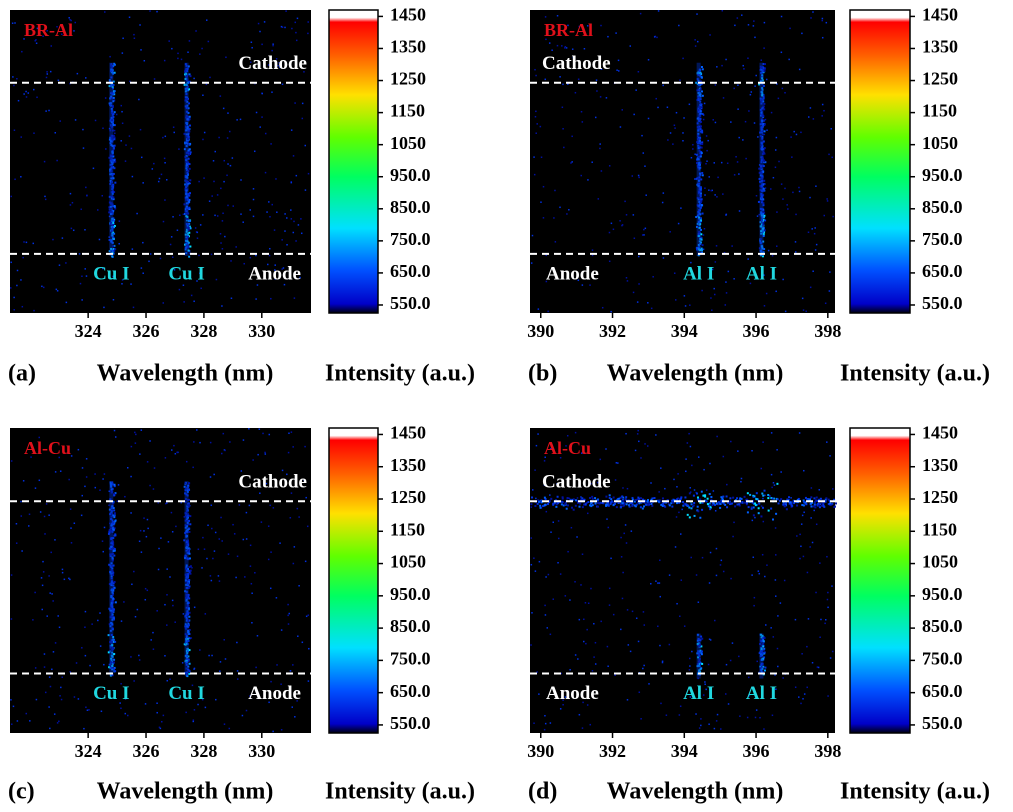  What do you see at coordinates (572, 273) in the screenshot?
I see `bottom-label: Anode` at bounding box center [572, 273].